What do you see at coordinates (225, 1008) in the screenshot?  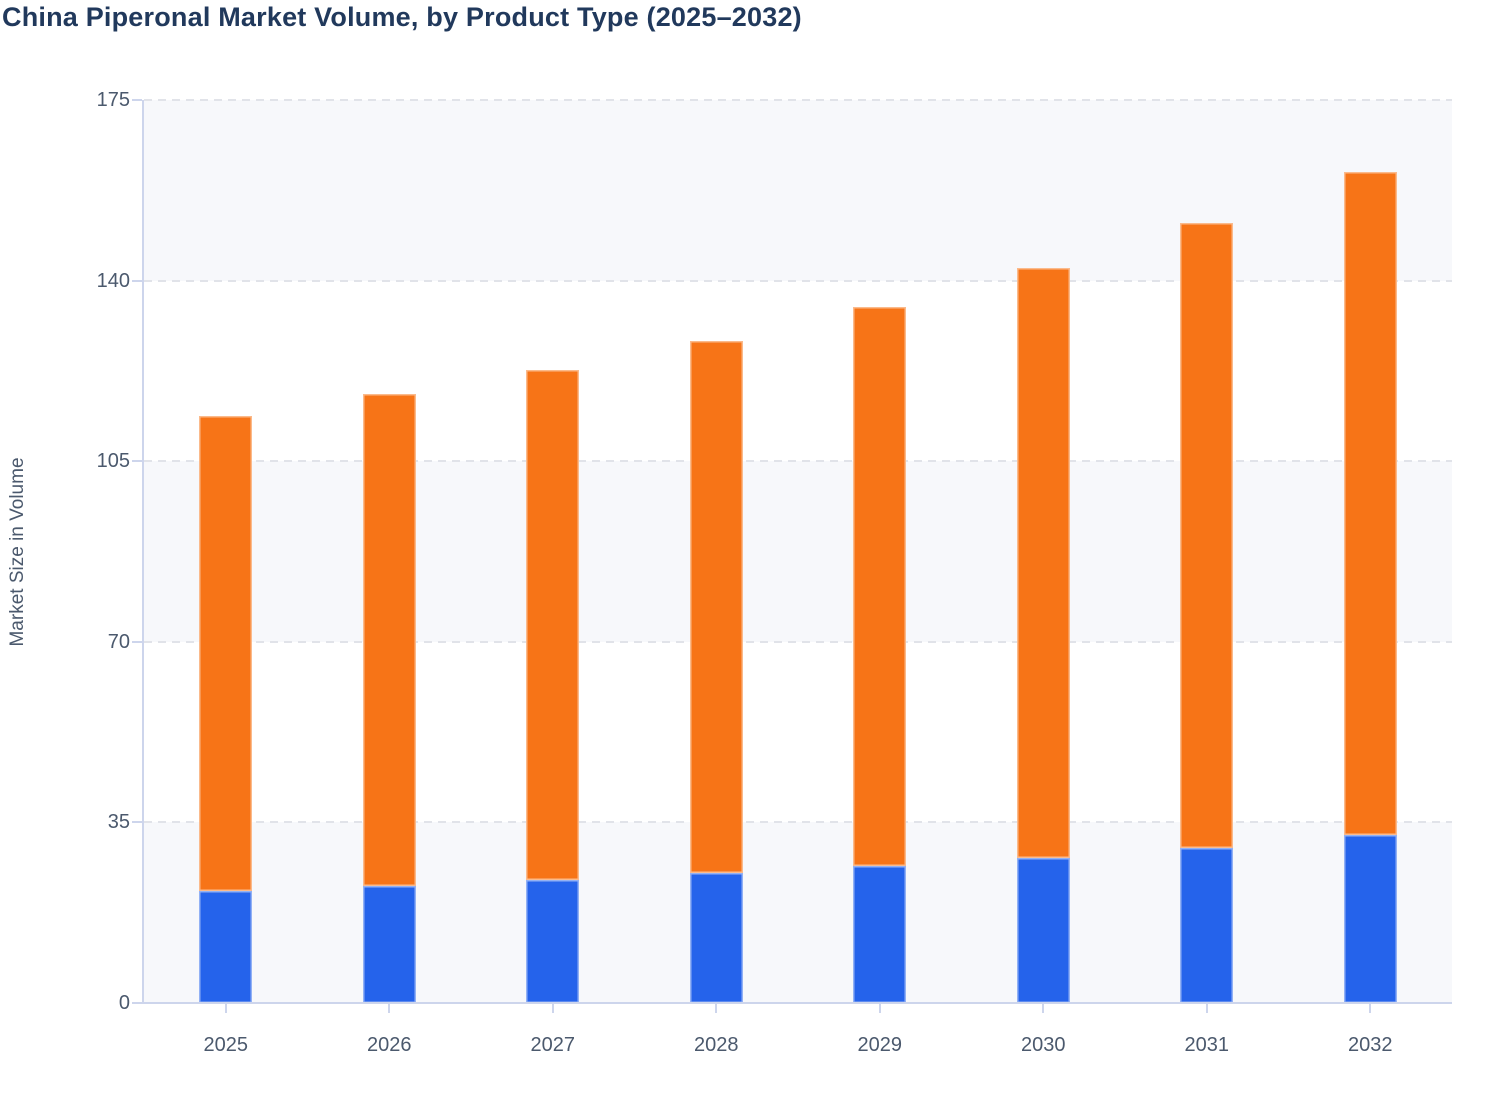 I see `x-tick-mark-2025` at bounding box center [225, 1008].